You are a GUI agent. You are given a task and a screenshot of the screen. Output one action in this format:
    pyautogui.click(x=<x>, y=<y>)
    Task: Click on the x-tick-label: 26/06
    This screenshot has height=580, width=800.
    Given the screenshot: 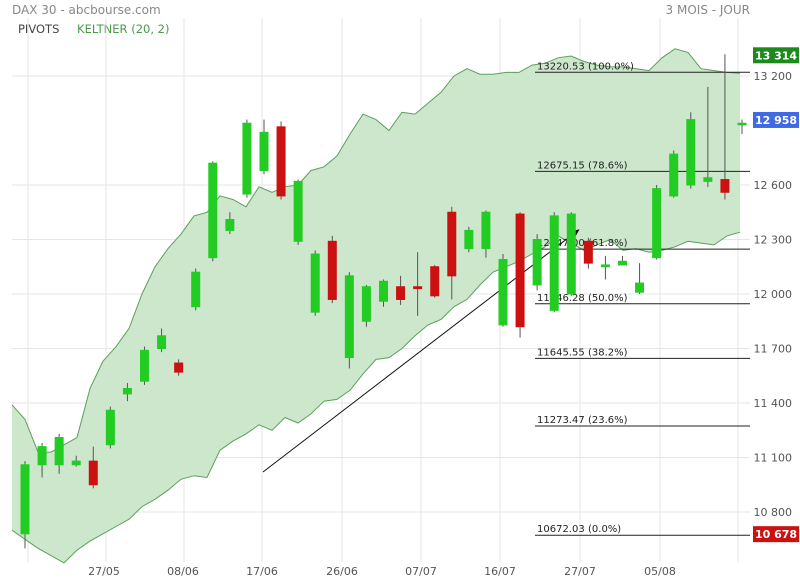 What is the action you would take?
    pyautogui.click(x=342, y=571)
    